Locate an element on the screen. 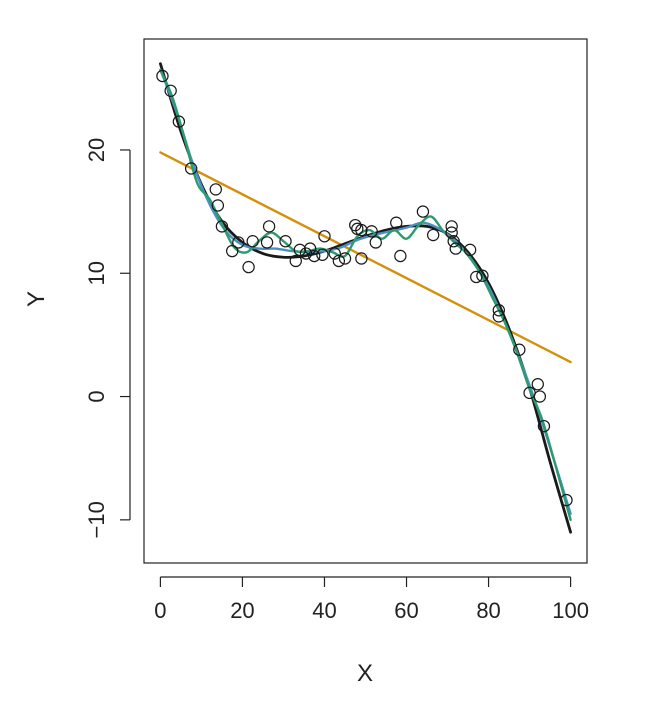 This screenshot has height=718, width=648. y-axis: −10 0 10 20 is located at coordinates (107, 338).